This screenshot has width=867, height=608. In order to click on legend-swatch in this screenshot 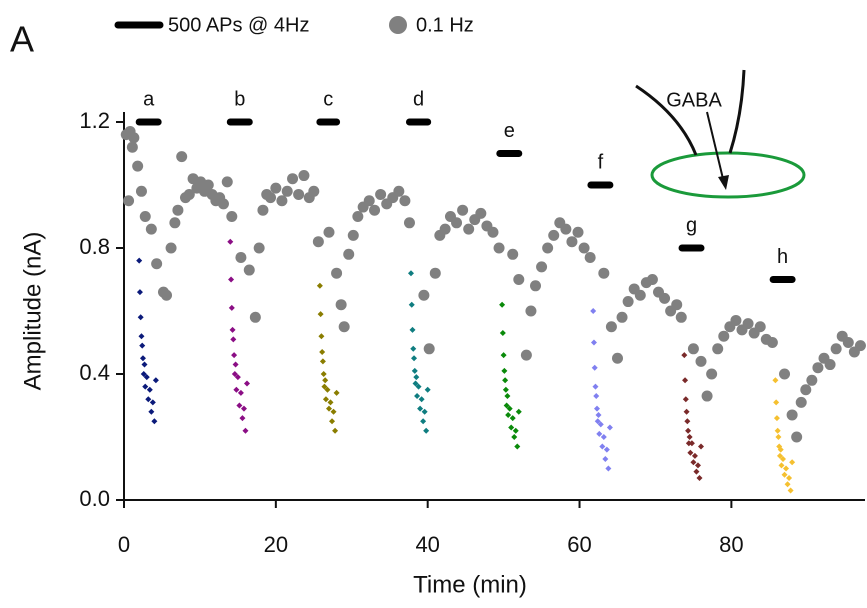, I will do `click(398, 25)`.